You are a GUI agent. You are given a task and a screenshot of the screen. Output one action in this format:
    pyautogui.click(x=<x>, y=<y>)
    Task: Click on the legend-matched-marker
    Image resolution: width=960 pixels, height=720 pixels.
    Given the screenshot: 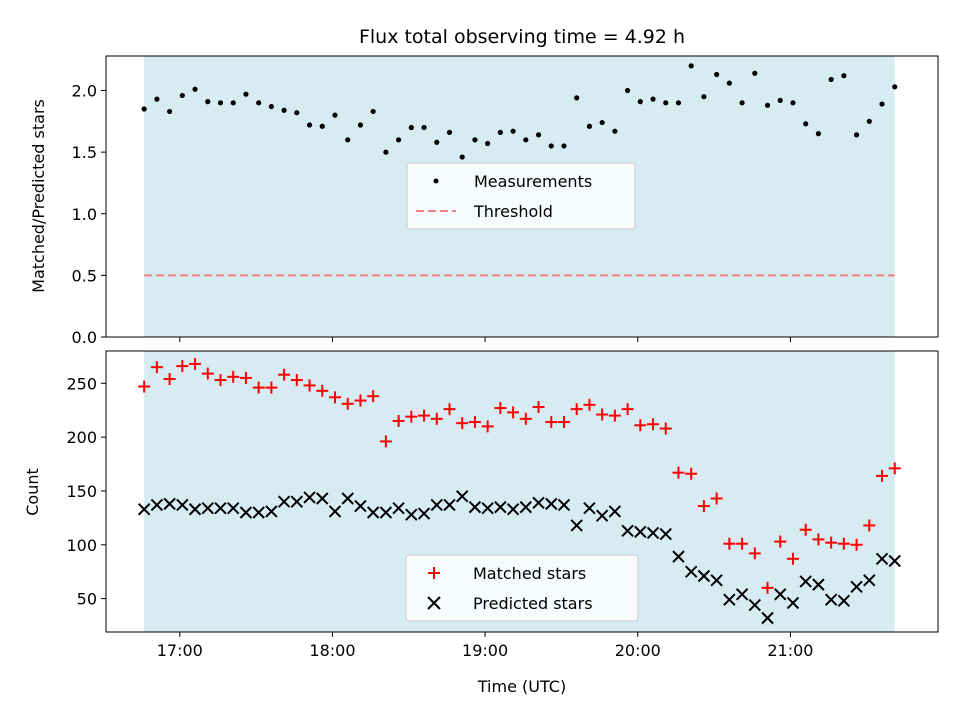 What is the action you would take?
    pyautogui.click(x=434, y=573)
    